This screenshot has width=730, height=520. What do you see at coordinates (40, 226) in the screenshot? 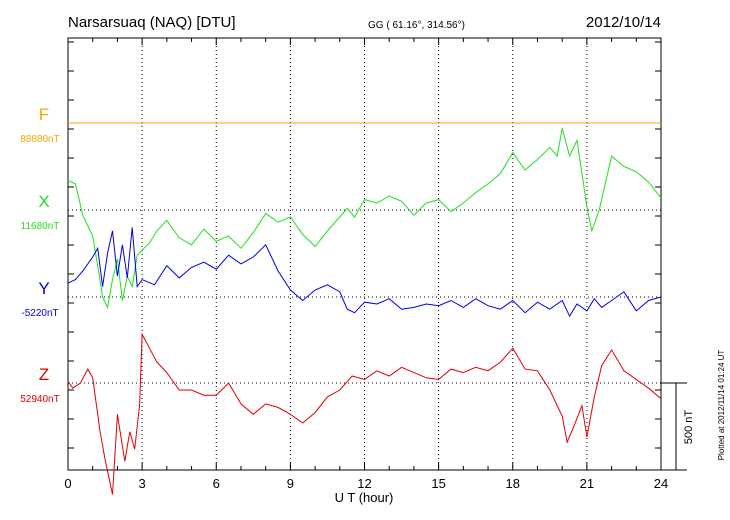
I see `baseline-value-x: 11680nT` at bounding box center [40, 226].